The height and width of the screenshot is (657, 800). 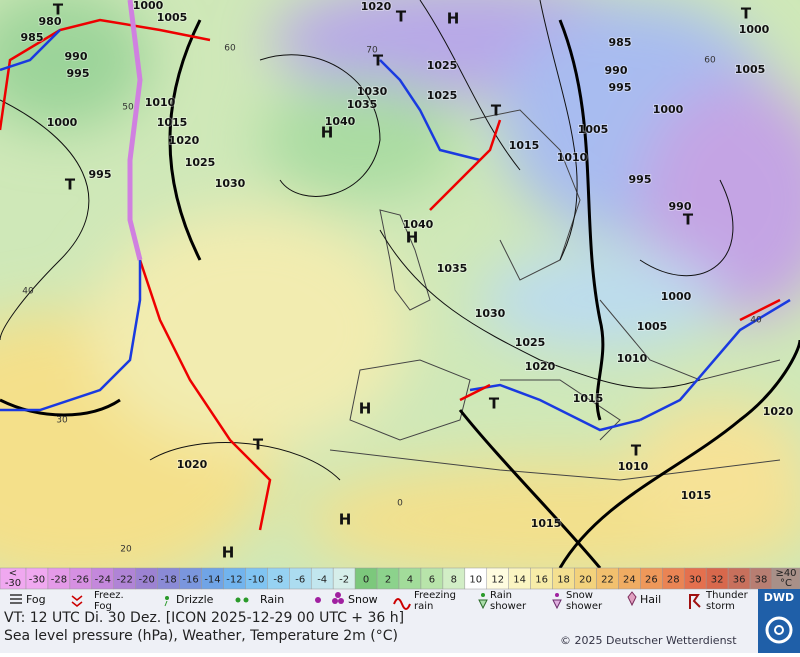 I want to click on legend-label: Freez., so click(x=109, y=595).